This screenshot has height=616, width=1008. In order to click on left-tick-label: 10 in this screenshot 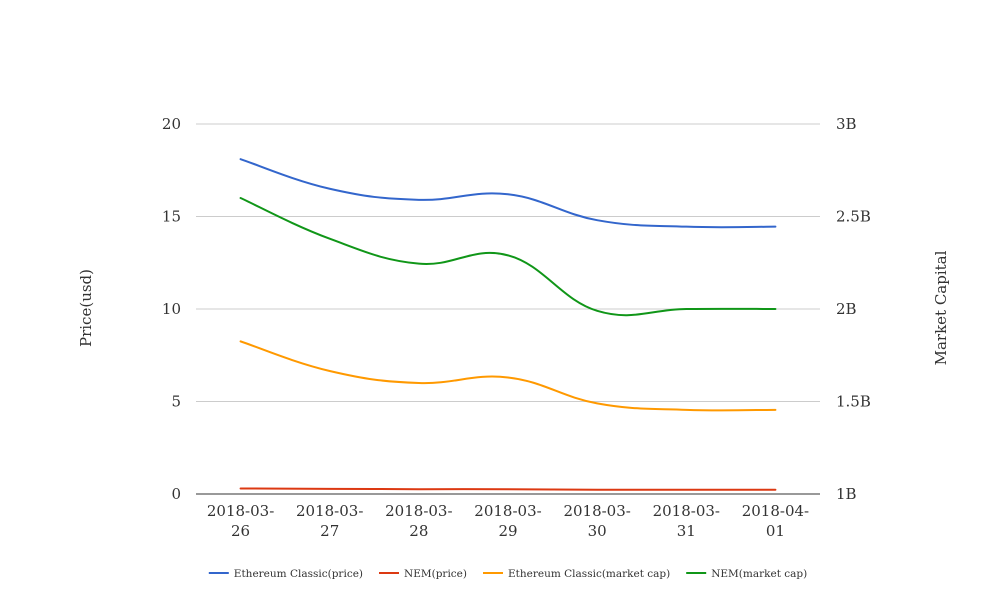, I will do `click(171, 309)`.